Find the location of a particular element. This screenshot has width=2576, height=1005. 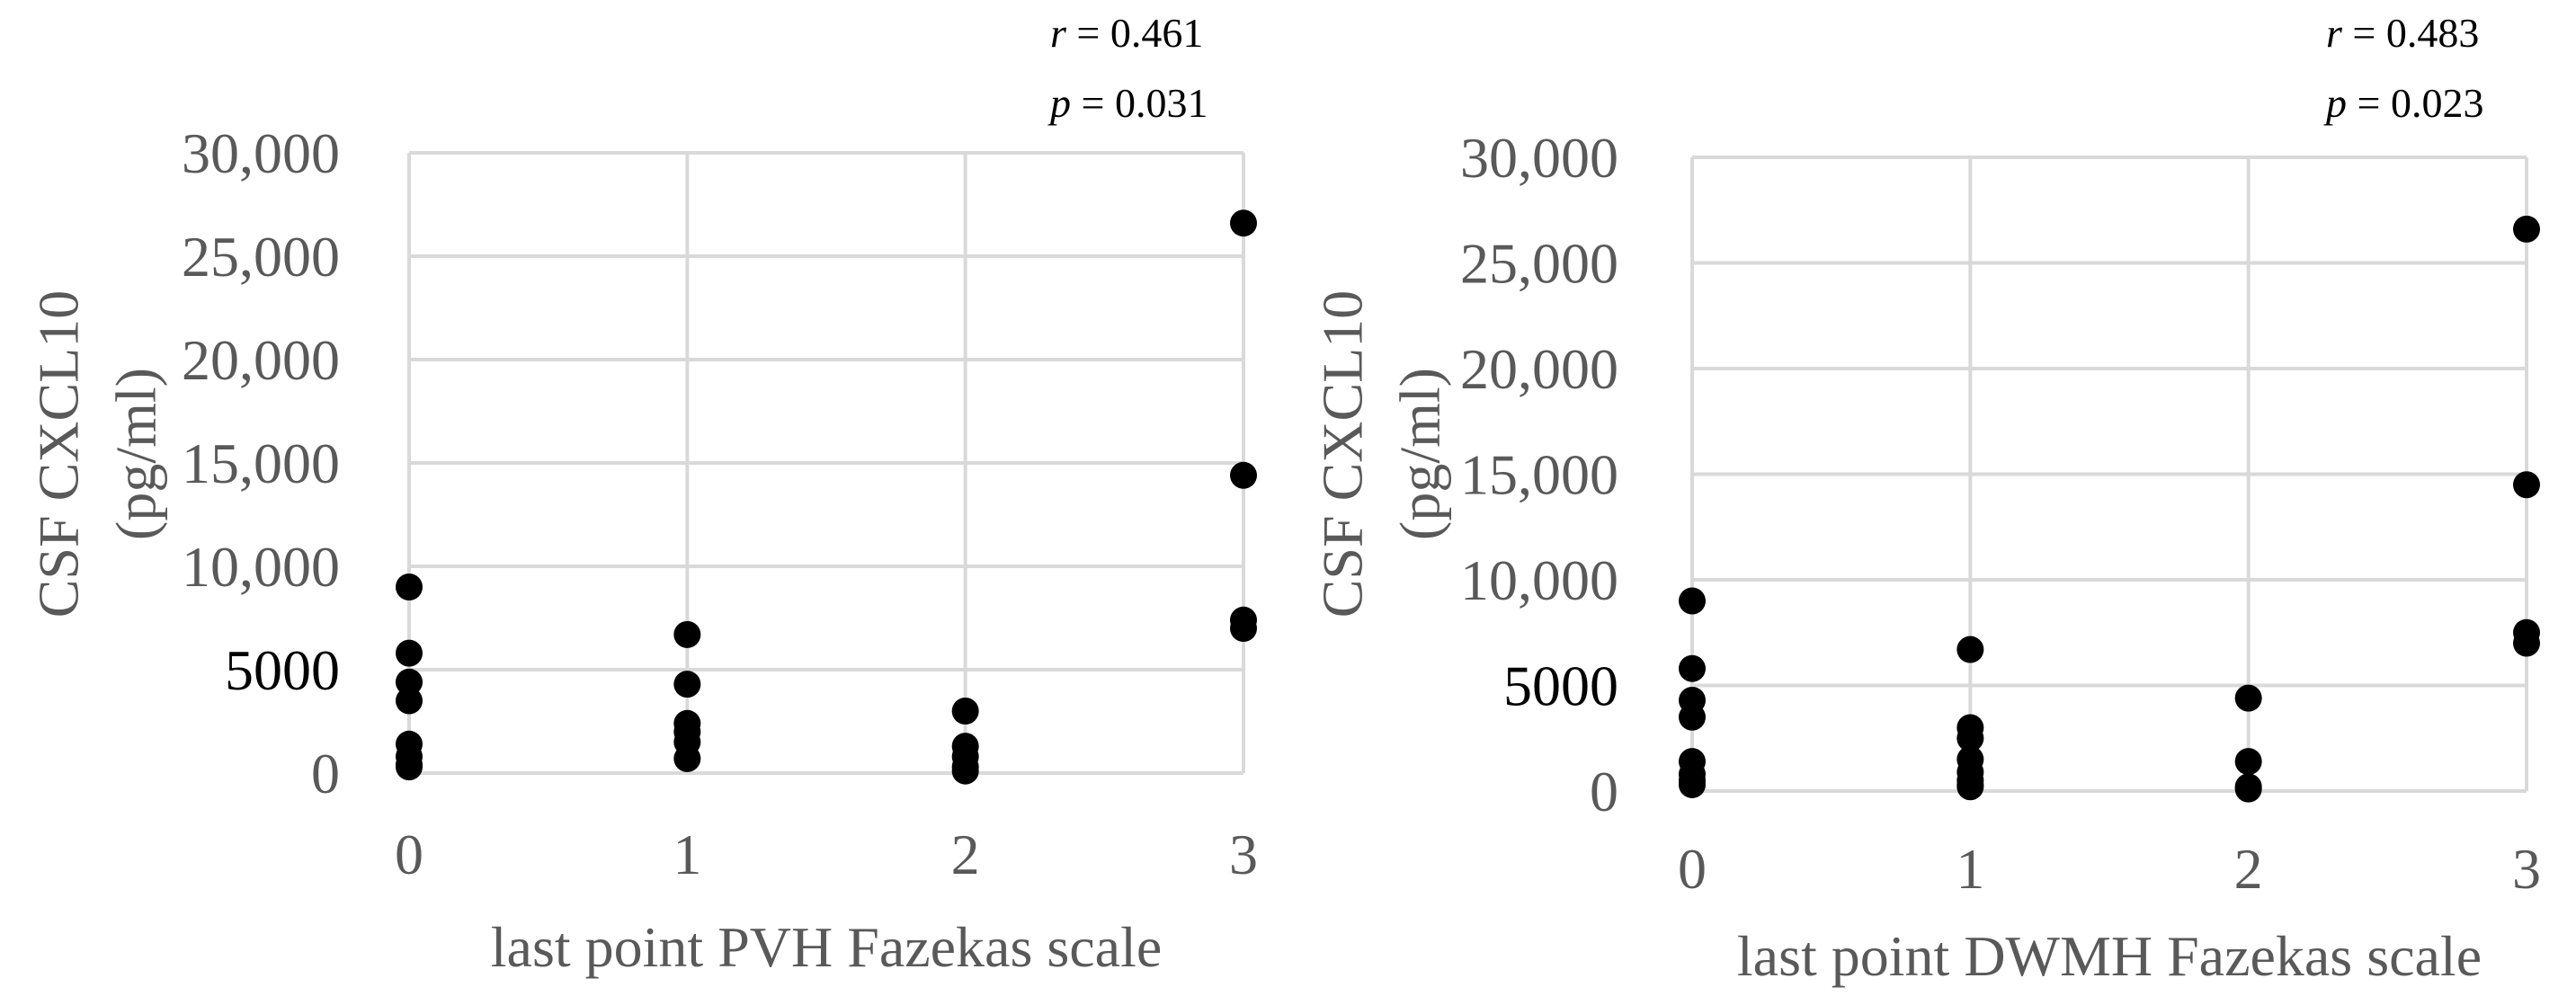

x-axis-title: last point DWMH Fazekas scale is located at coordinates (2109, 956).